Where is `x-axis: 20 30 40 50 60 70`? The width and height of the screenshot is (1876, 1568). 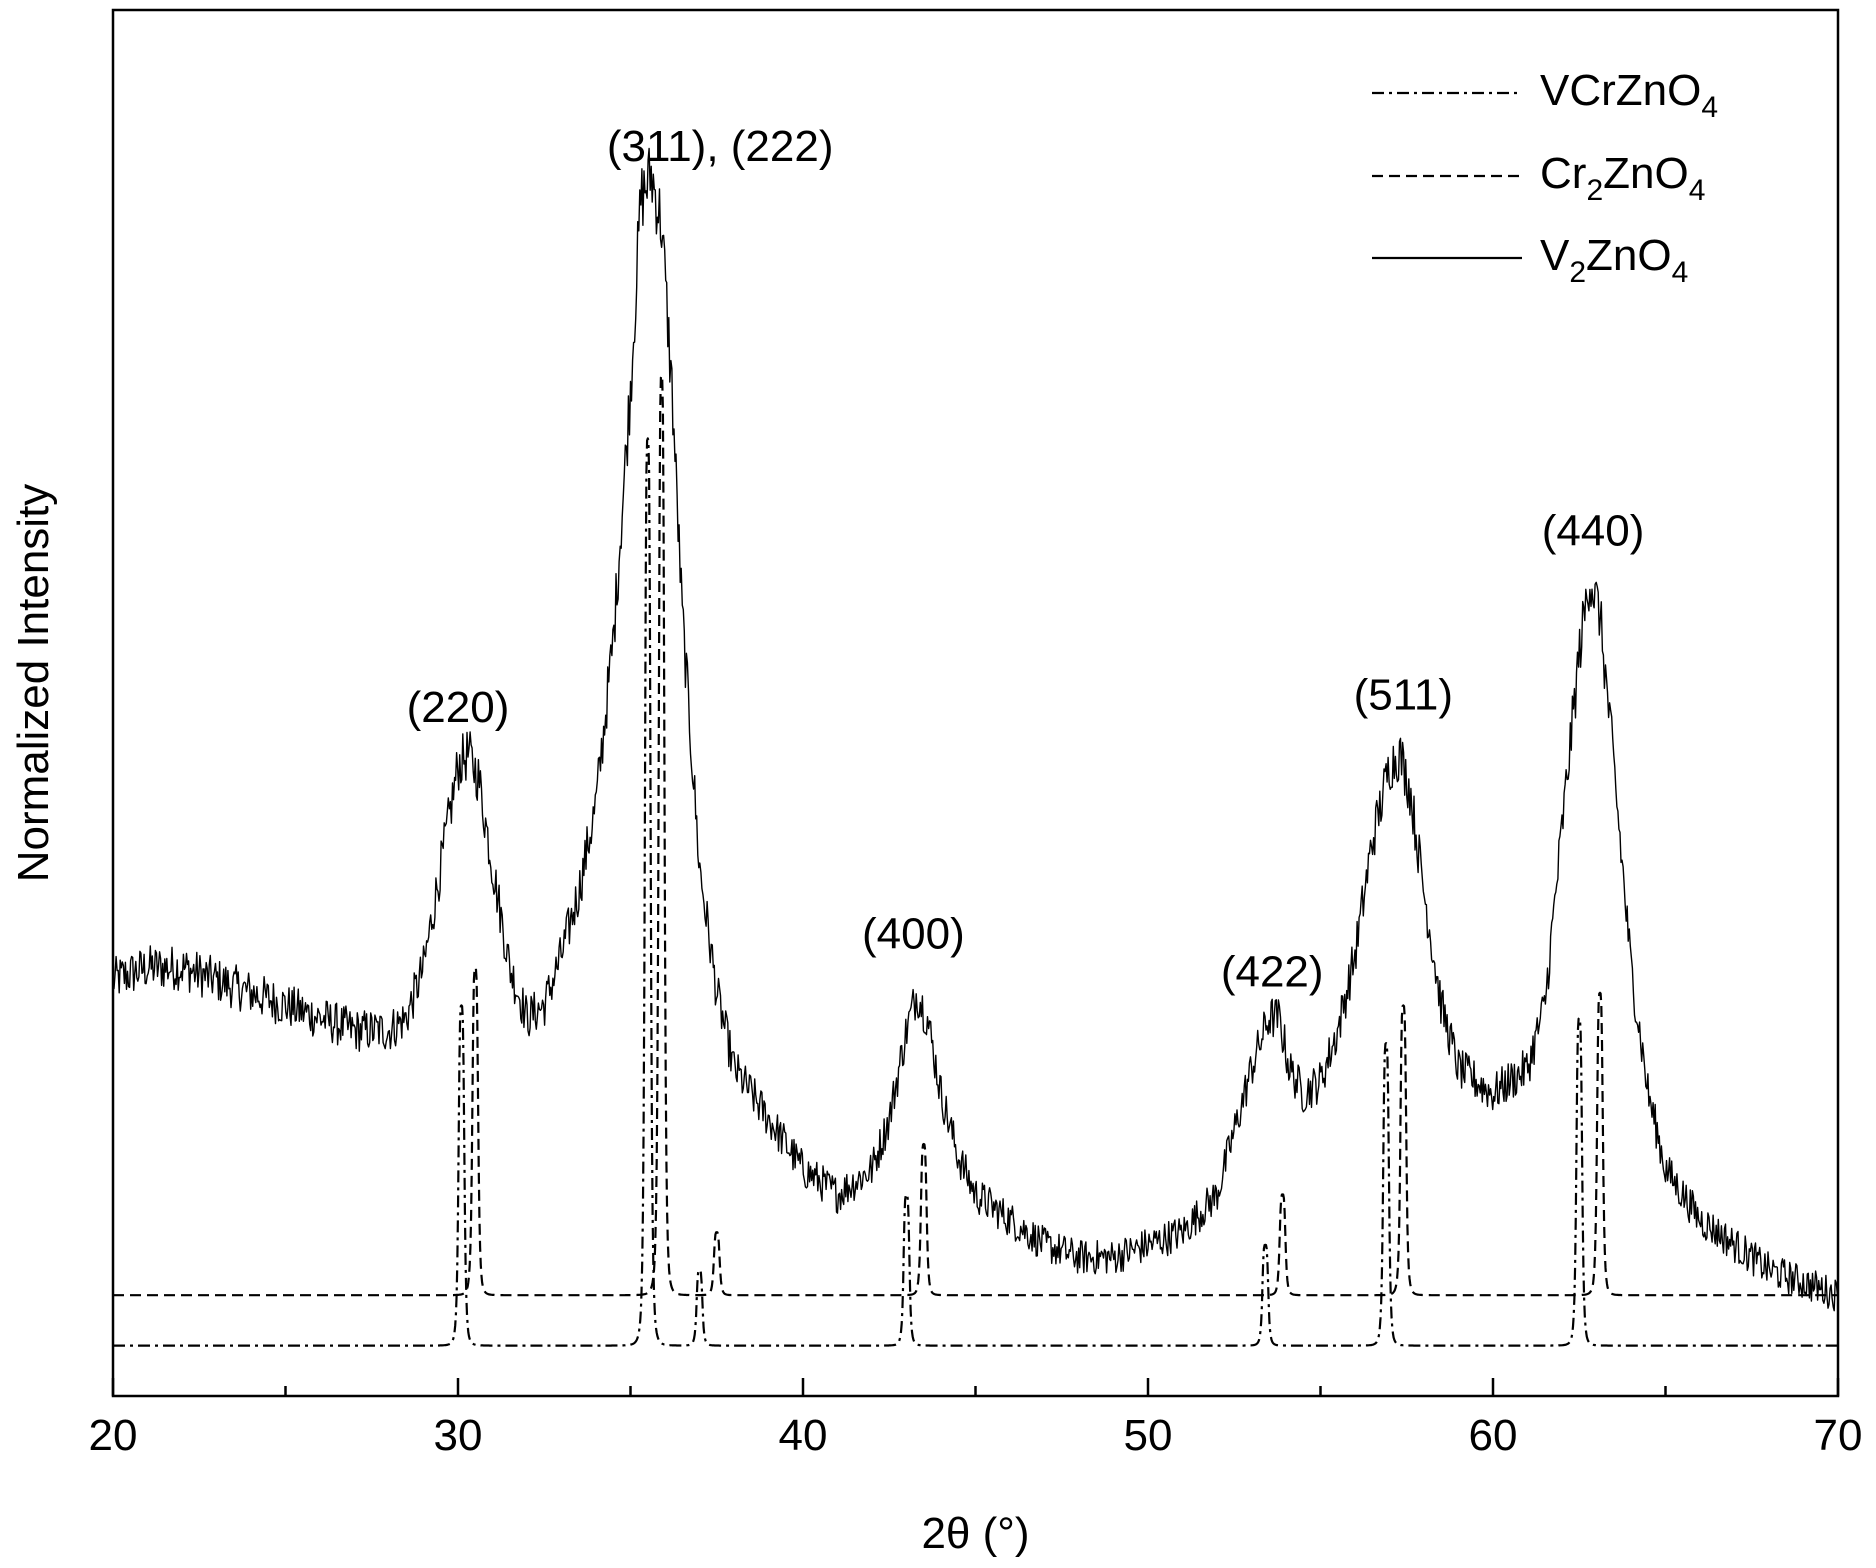
x-axis: 20 30 40 50 60 70 is located at coordinates (976, 1419).